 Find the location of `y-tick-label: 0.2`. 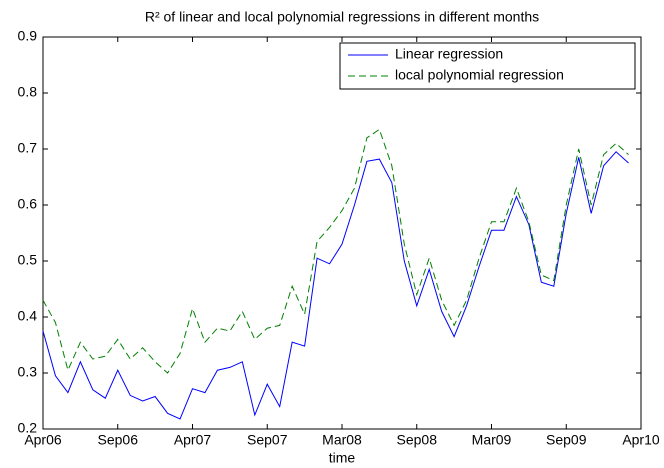

y-tick-label: 0.2 is located at coordinates (28, 428).